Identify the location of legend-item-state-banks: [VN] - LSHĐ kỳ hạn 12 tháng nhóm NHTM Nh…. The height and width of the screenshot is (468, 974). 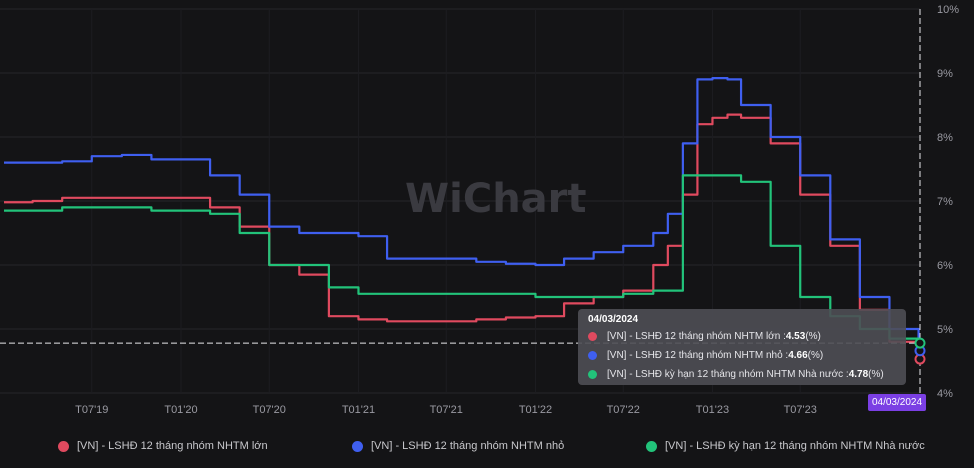
(785, 446).